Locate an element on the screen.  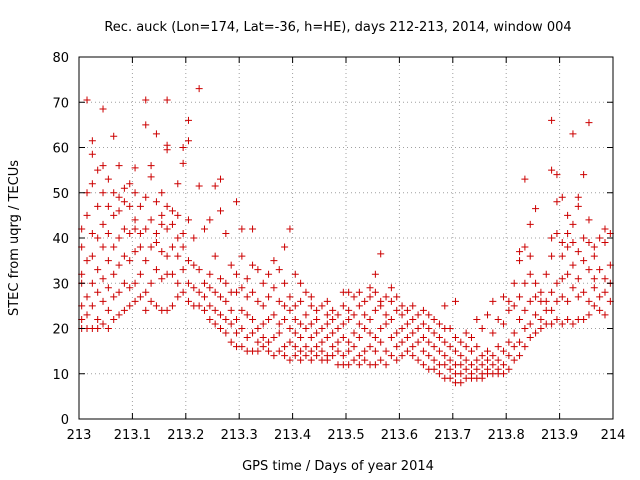
x-tick-label: 213.8 is located at coordinates (506, 435).